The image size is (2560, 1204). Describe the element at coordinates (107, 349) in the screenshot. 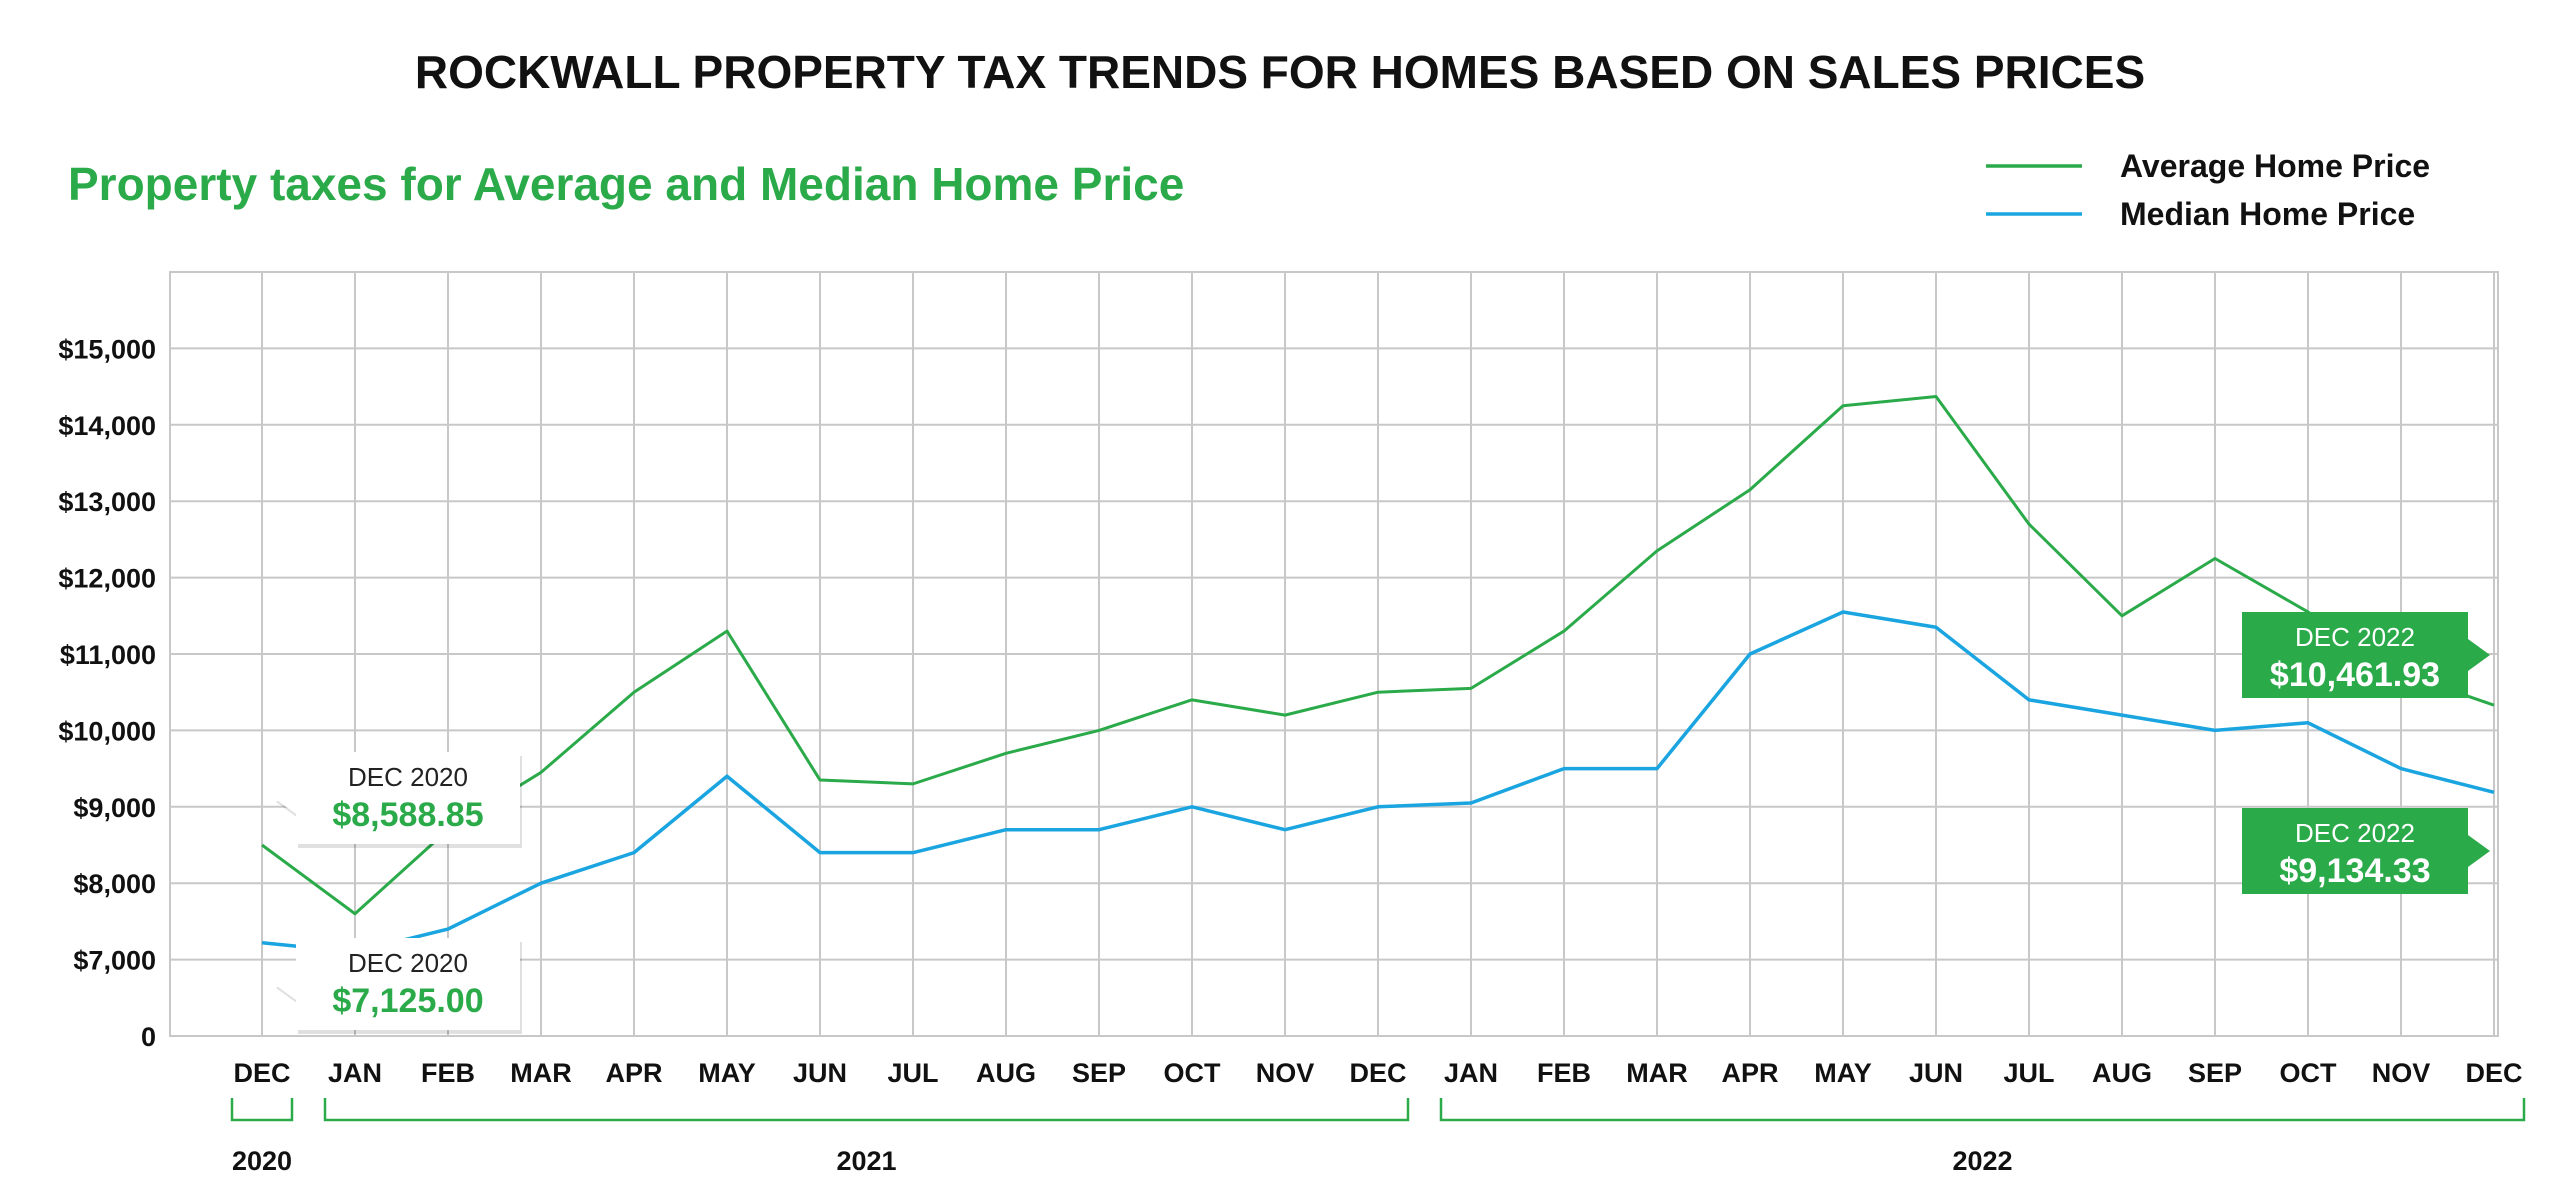

I see `y-tick-label: $15,000` at that location.